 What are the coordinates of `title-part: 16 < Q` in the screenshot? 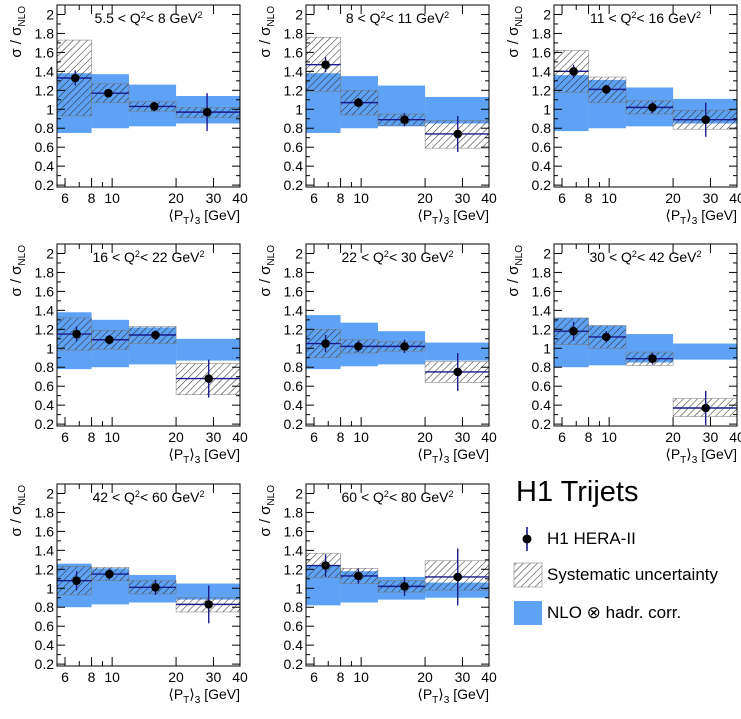 It's located at (114, 257).